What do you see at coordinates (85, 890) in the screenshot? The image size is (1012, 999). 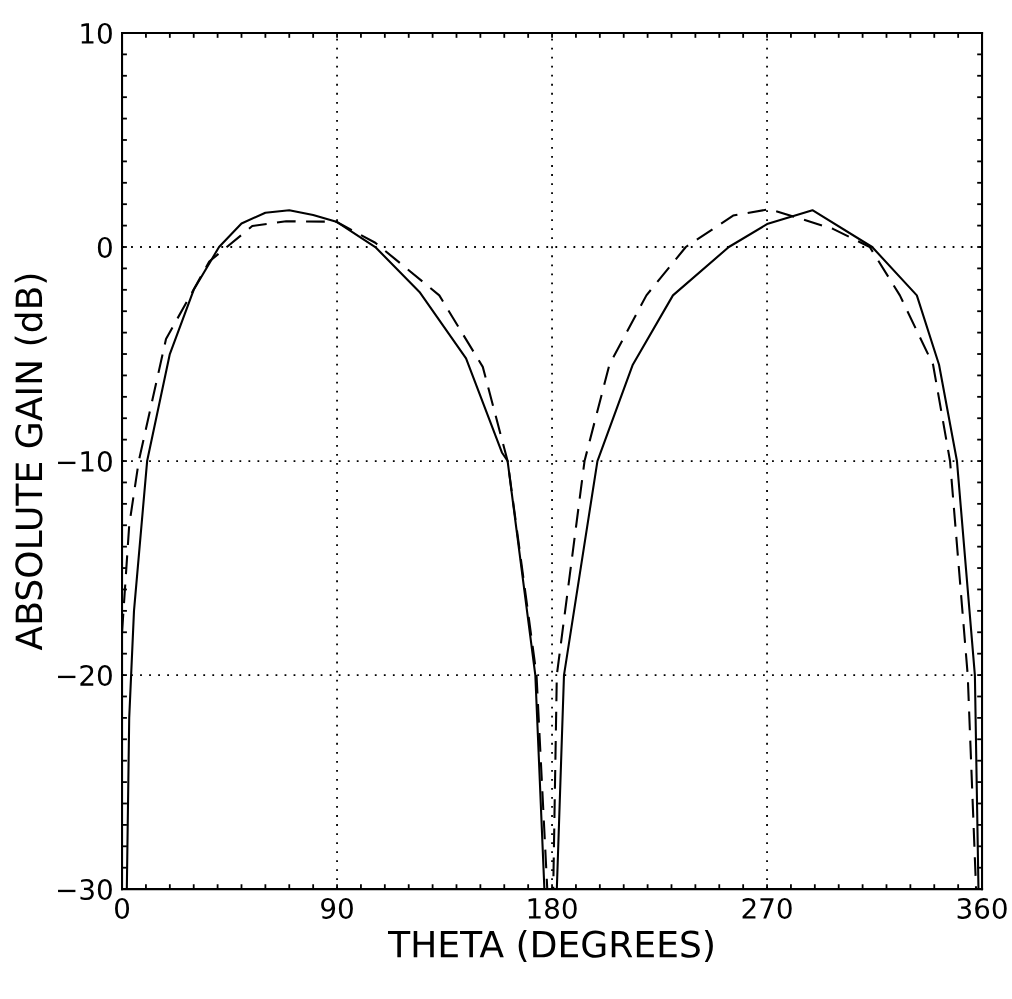 I see `y-tick-label: −30` at bounding box center [85, 890].